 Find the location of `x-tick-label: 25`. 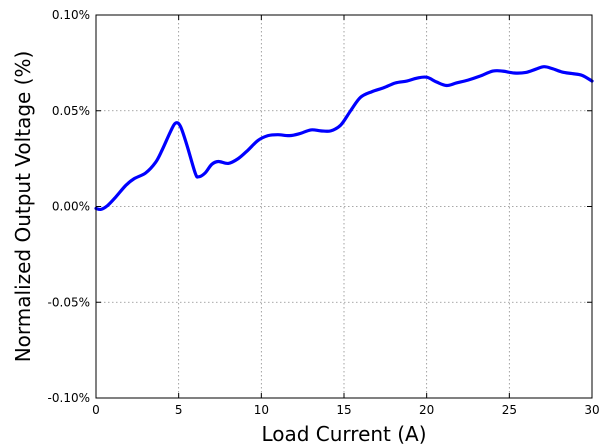

x-tick-label: 25 is located at coordinates (509, 410).